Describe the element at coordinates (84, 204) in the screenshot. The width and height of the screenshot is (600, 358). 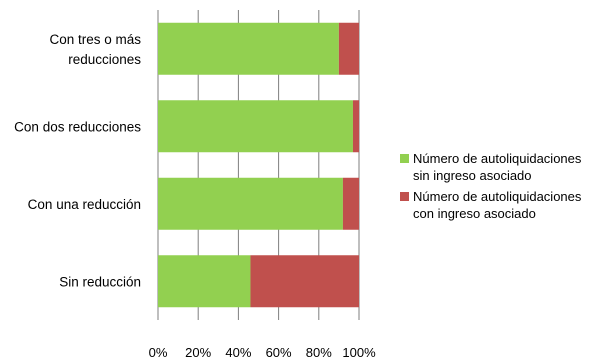
I see `category-label: Con una reducción` at that location.